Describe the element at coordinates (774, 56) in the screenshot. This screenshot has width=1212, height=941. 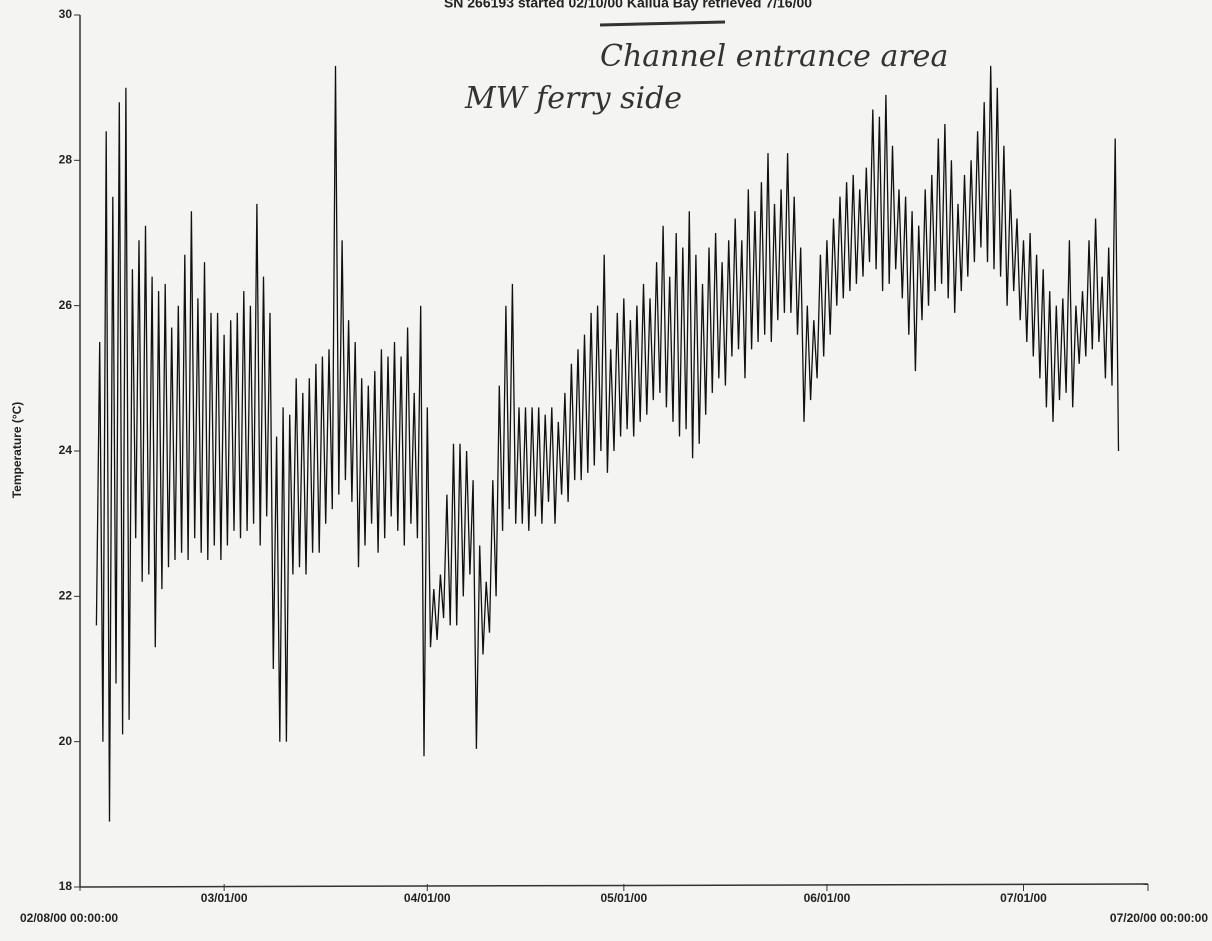
I see `annotation: Channel entrance area` at that location.